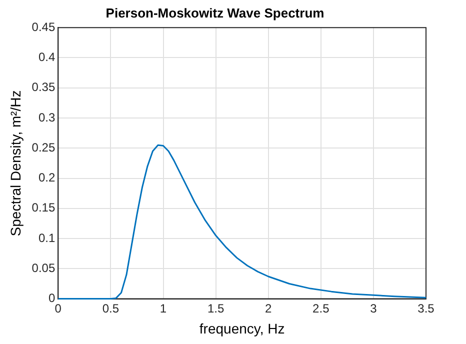  Describe the element at coordinates (44, 207) in the screenshot. I see `y-tick-label: 0.15` at that location.